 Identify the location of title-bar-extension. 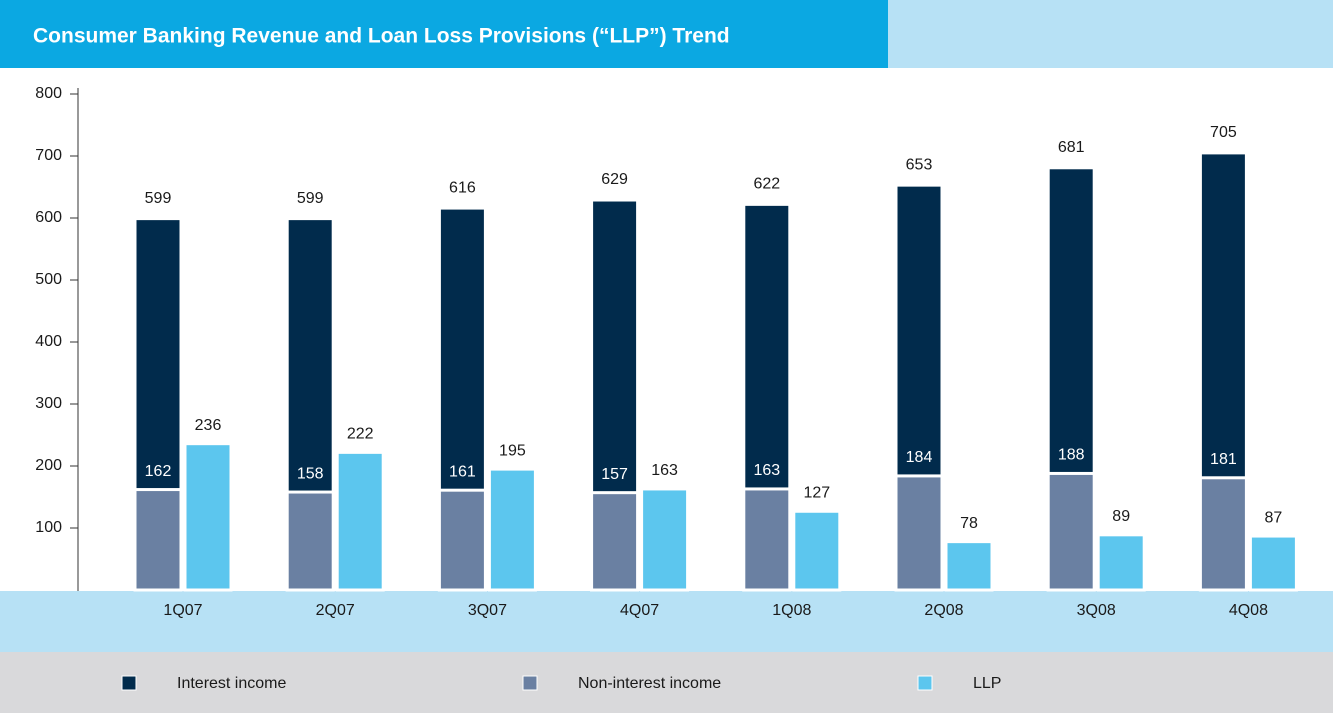
(1110, 34).